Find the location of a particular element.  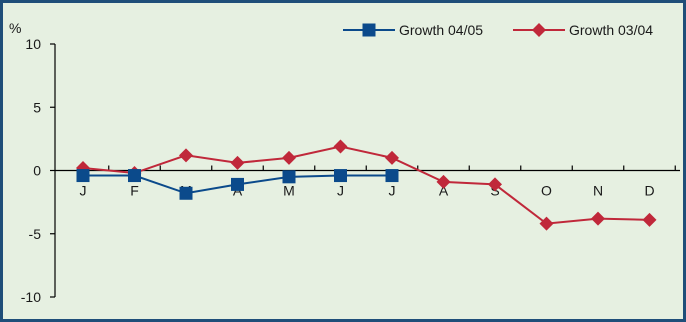

y-tick-label: 10 is located at coordinates (33, 44).